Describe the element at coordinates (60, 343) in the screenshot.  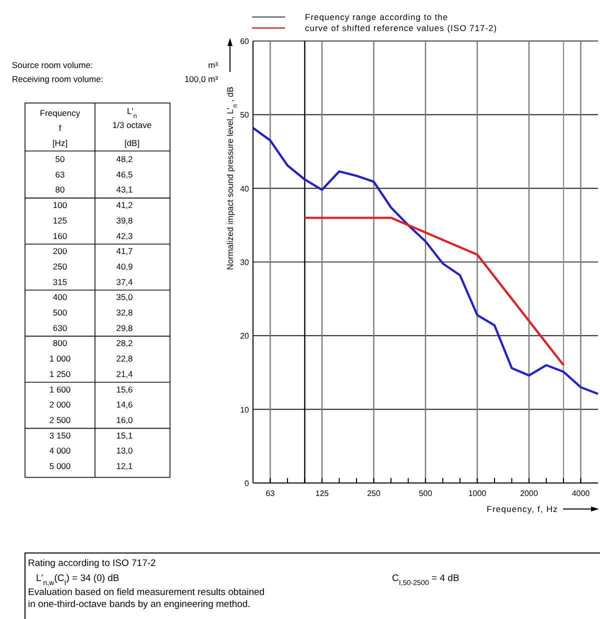
I see `text: 800` at that location.